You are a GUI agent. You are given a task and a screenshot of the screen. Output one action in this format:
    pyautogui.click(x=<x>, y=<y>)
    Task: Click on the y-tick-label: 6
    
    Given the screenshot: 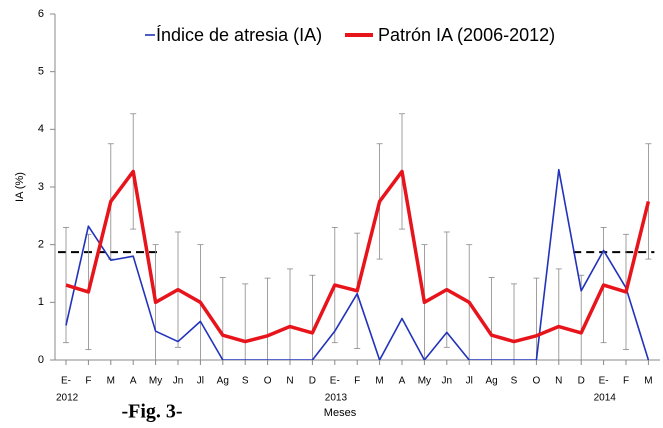 What is the action you would take?
    pyautogui.click(x=41, y=14)
    